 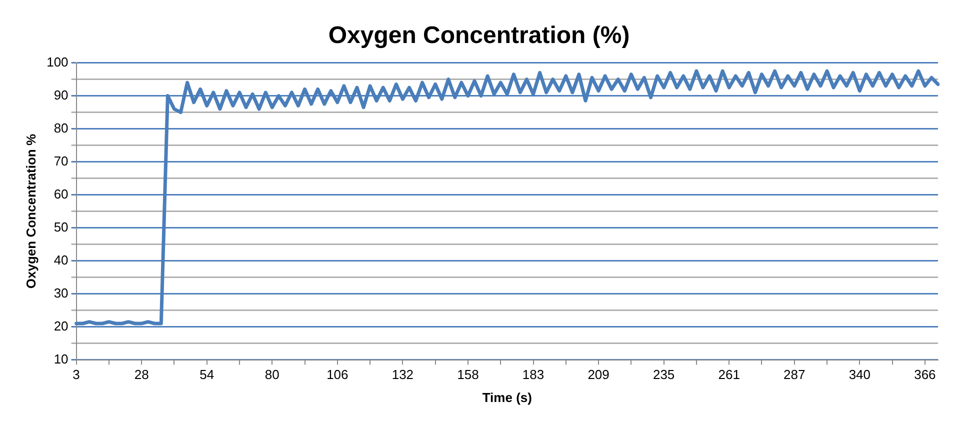 I want to click on x-tick-label: 158, so click(x=468, y=374).